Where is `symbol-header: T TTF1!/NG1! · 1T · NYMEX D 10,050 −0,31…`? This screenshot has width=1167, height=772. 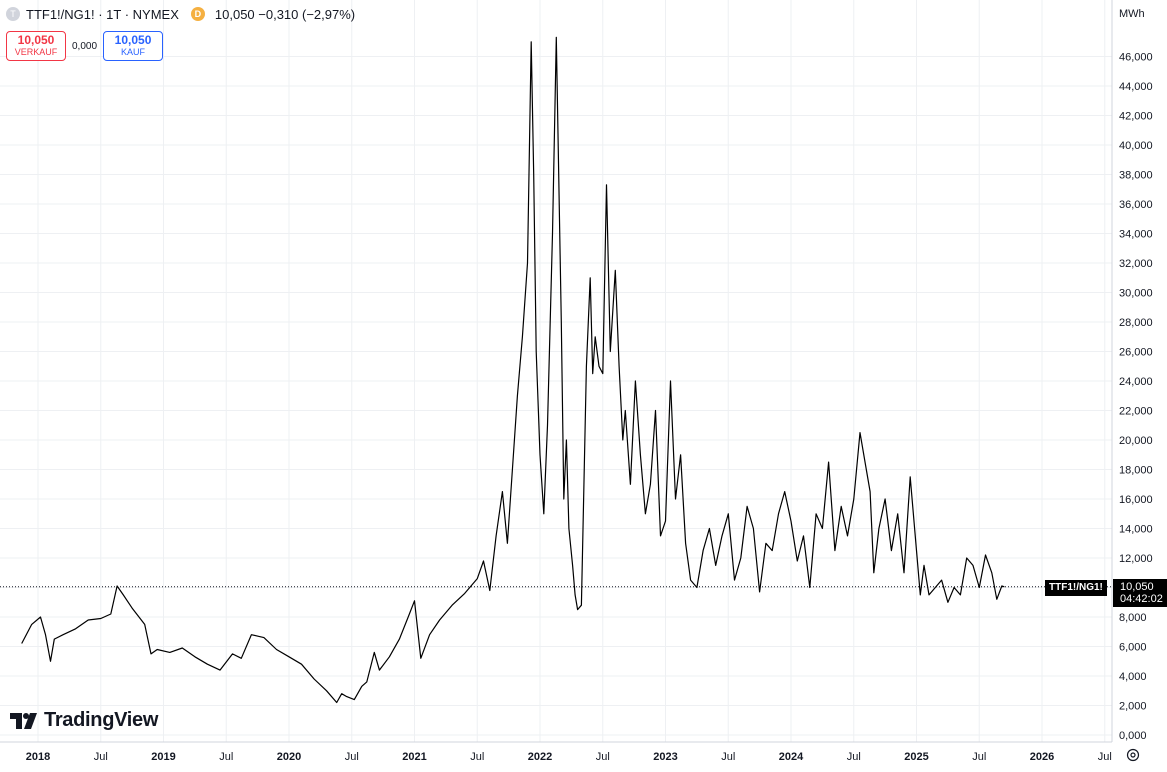
symbol-header: T TTF1!/NG1! · 1T · NYMEX D 10,050 −0,31… is located at coordinates (180, 14).